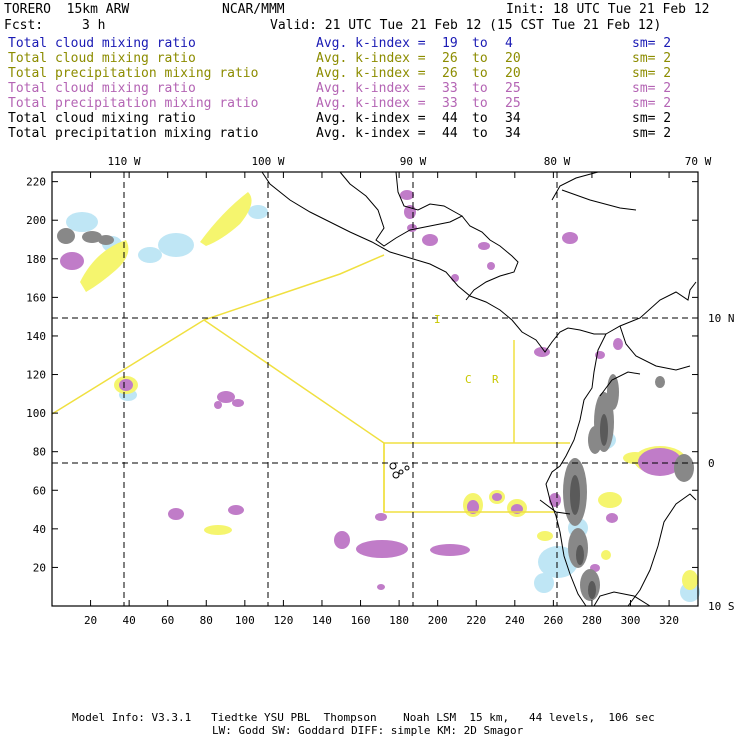 This screenshot has width=740, height=740. I want to click on model-title: TORERO 15km ARW, so click(67, 9).